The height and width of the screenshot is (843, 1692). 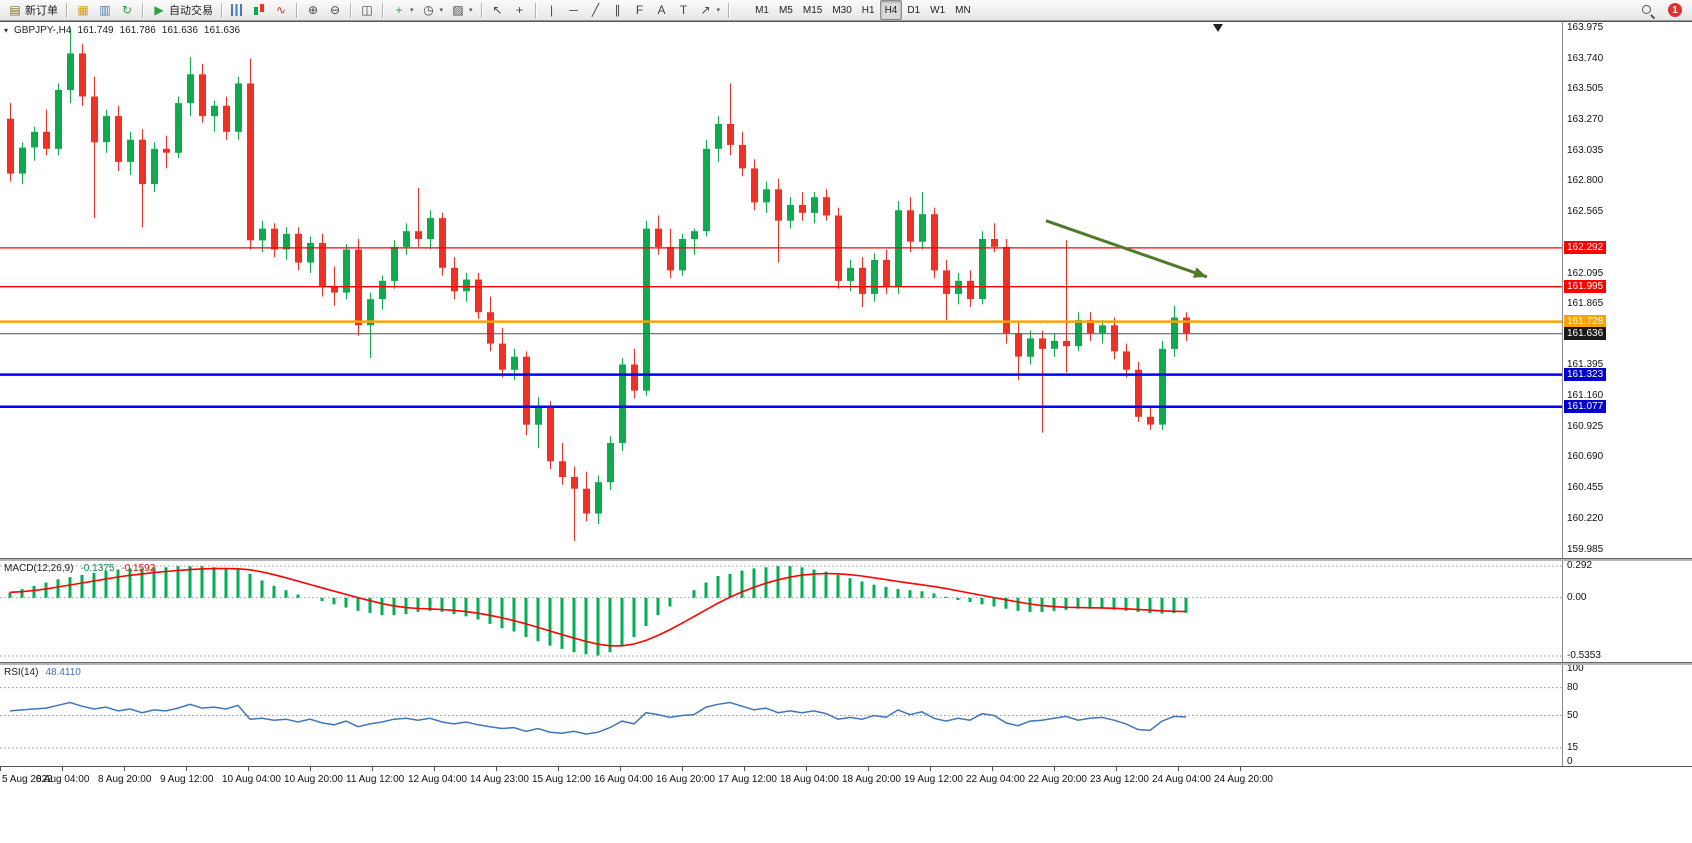 What do you see at coordinates (21, 672) in the screenshot?
I see `rsi-label: RSI(14)` at bounding box center [21, 672].